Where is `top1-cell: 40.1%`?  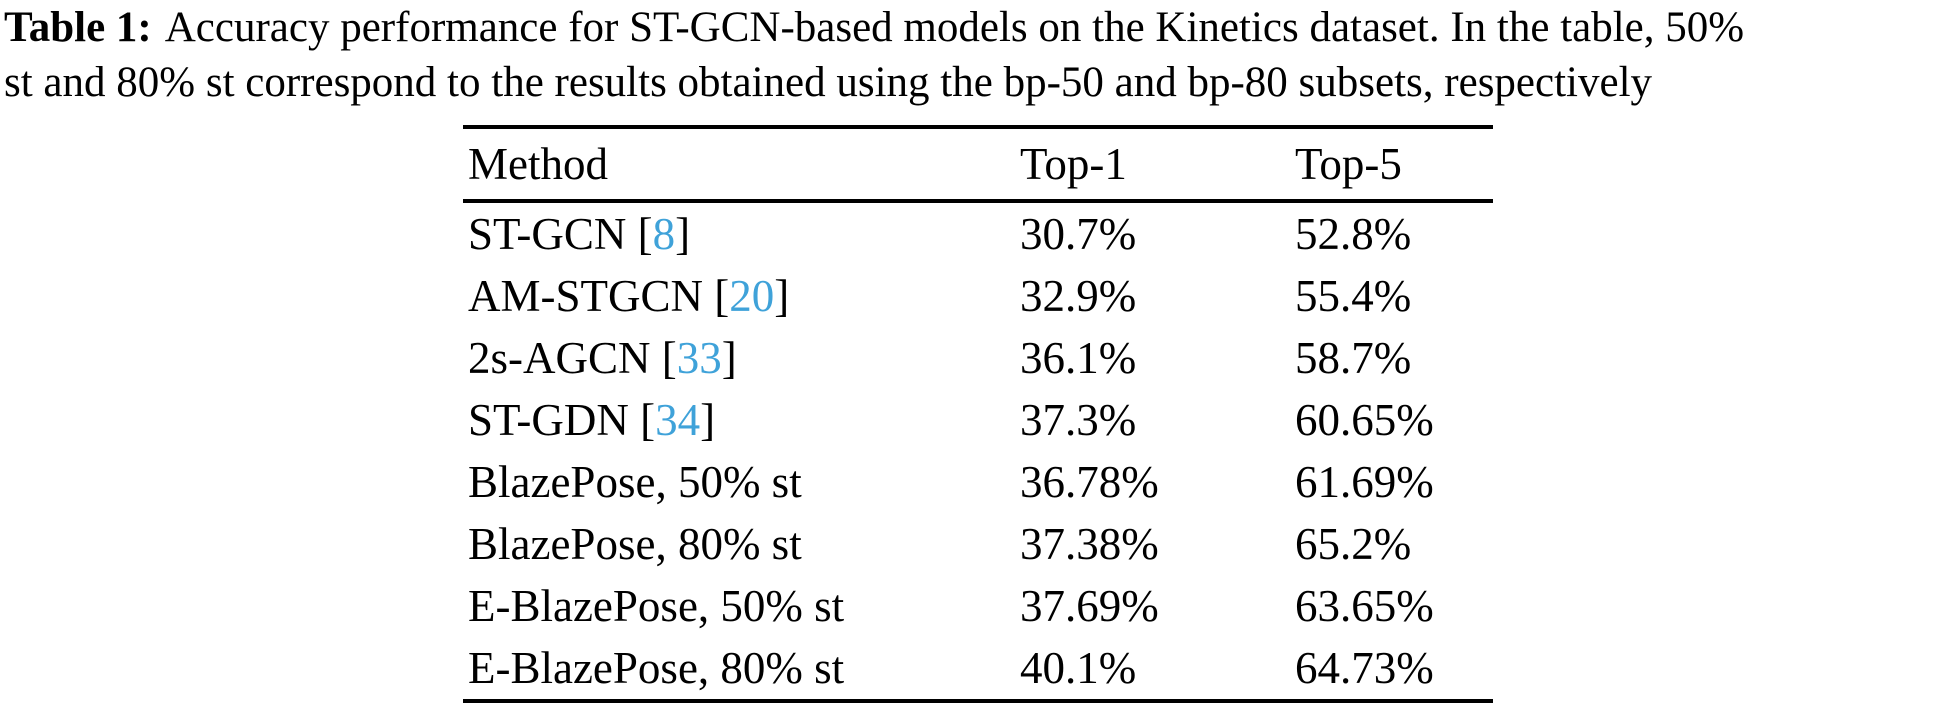
top1-cell: 40.1% is located at coordinates (1078, 668).